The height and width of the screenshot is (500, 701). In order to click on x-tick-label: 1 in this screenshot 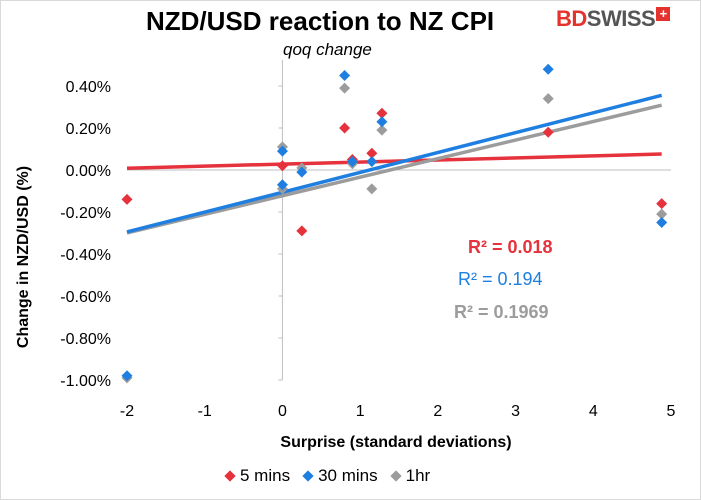, I will do `click(360, 411)`.